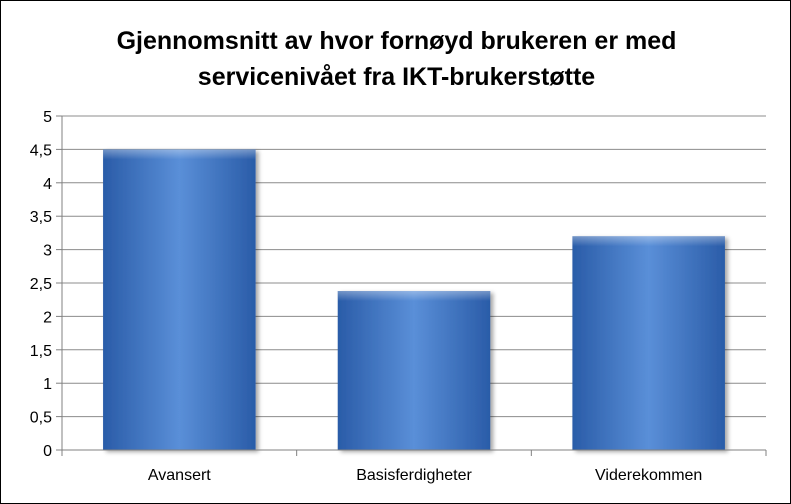 This screenshot has width=791, height=504. What do you see at coordinates (47, 317) in the screenshot?
I see `y-tick-label: 2` at bounding box center [47, 317].